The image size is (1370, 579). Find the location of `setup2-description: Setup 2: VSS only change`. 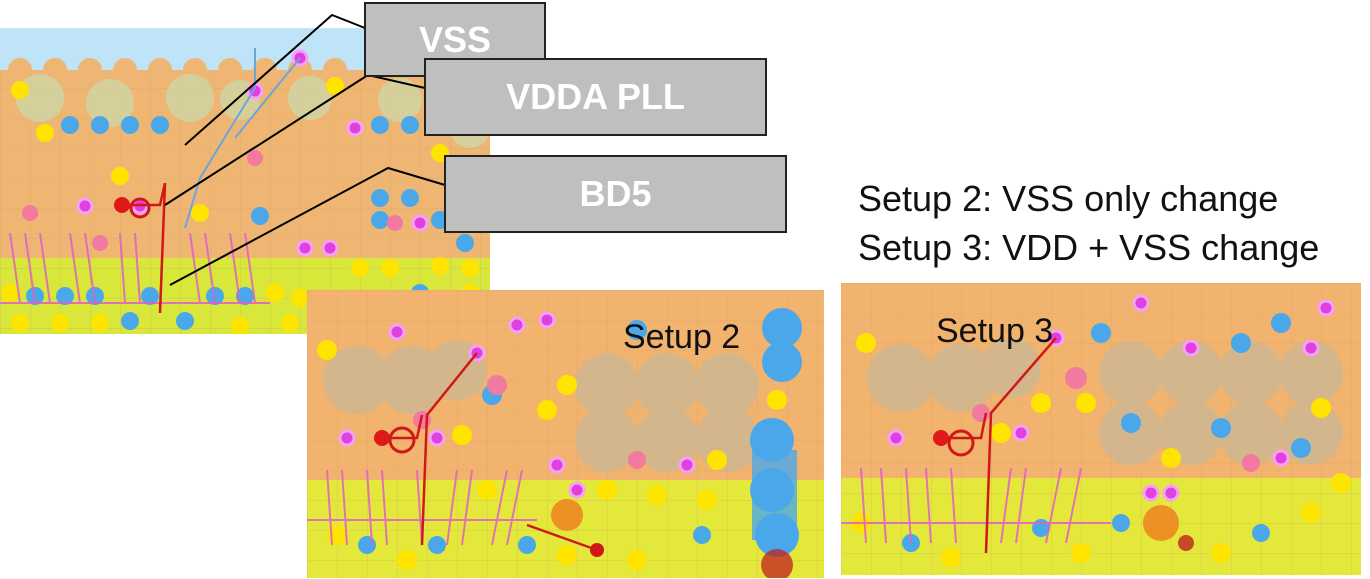

setup2-description: Setup 2: VSS only change is located at coordinates (1068, 198).